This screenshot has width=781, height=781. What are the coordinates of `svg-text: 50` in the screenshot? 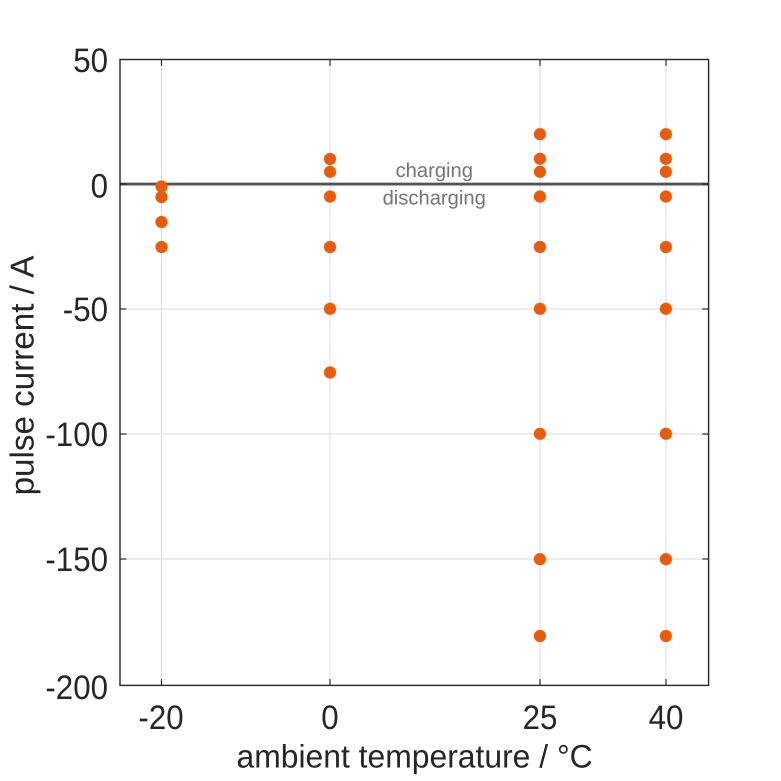 It's located at (90, 61).